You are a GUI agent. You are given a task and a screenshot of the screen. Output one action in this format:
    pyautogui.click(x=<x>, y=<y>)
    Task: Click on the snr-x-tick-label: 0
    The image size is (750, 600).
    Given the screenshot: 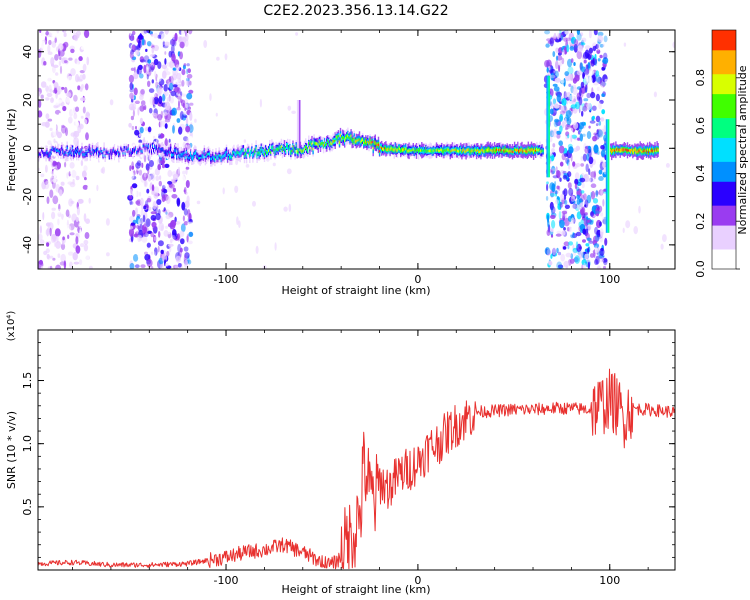 What is the action you would take?
    pyautogui.click(x=417, y=580)
    